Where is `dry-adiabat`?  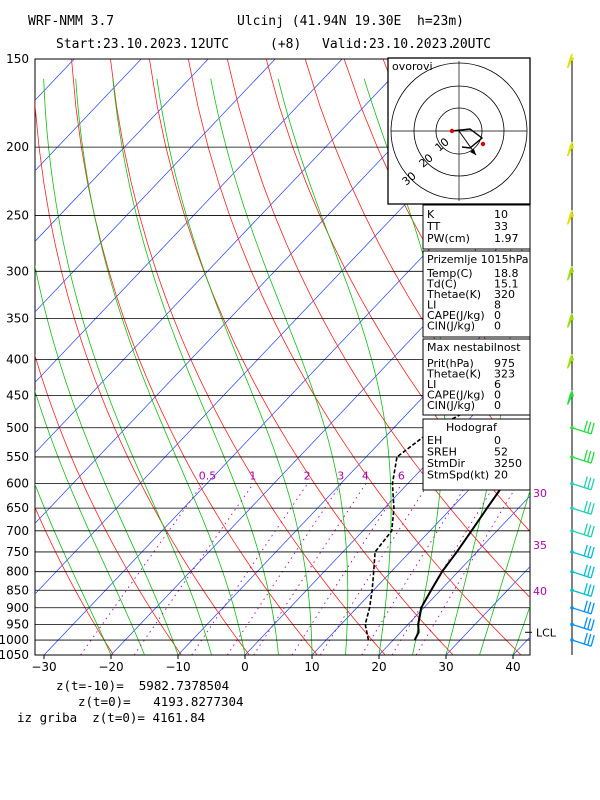 dry-adiabat is located at coordinates (589, 357).